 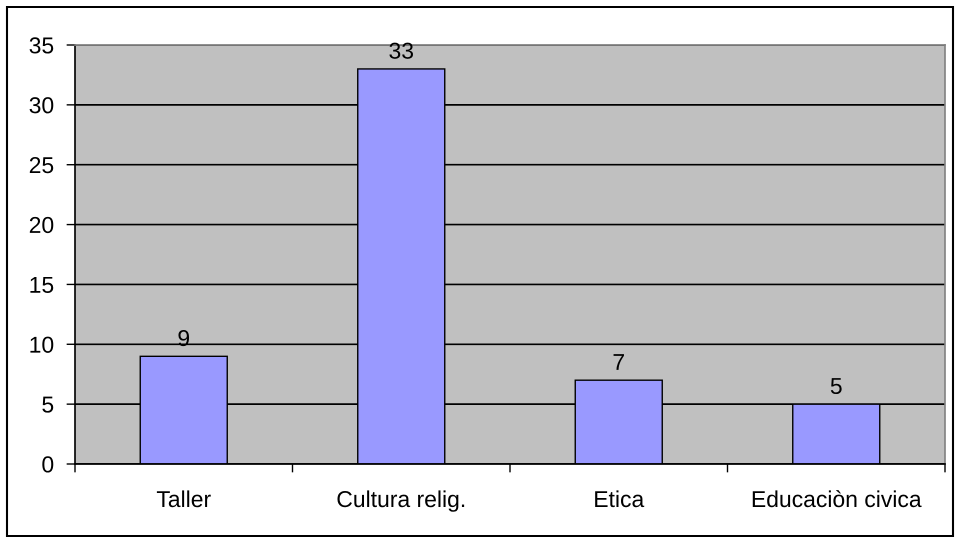 I want to click on y-tick-label: 35, so click(x=42, y=45).